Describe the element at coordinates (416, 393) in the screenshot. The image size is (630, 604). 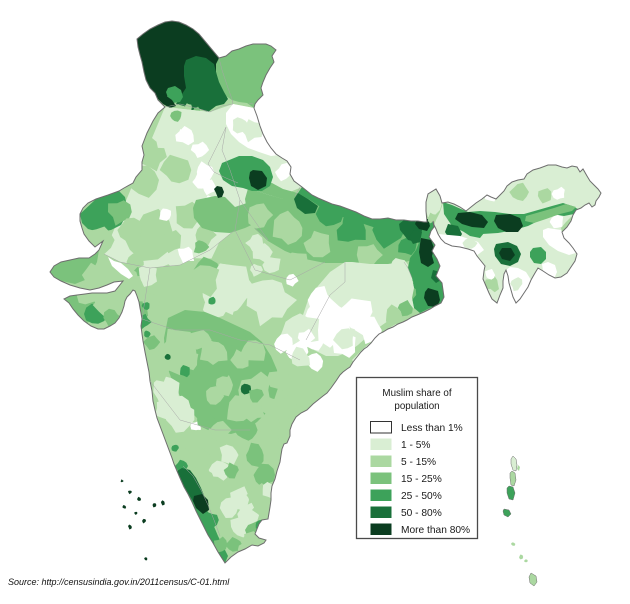
I see `svg-text: Muslim share of` at that location.